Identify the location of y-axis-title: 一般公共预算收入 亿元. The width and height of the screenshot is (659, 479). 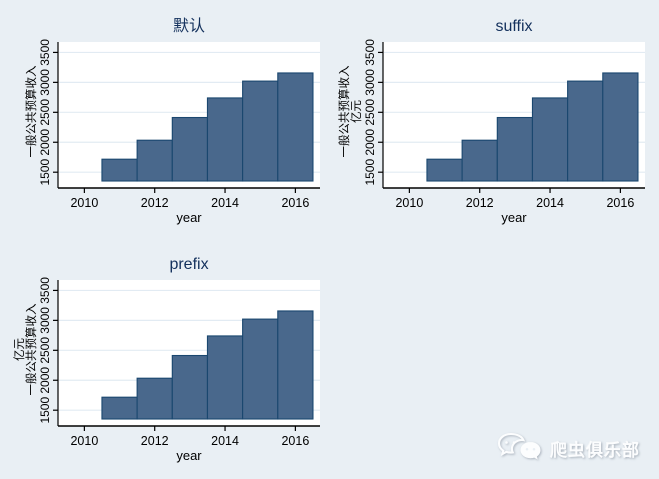
(350, 111).